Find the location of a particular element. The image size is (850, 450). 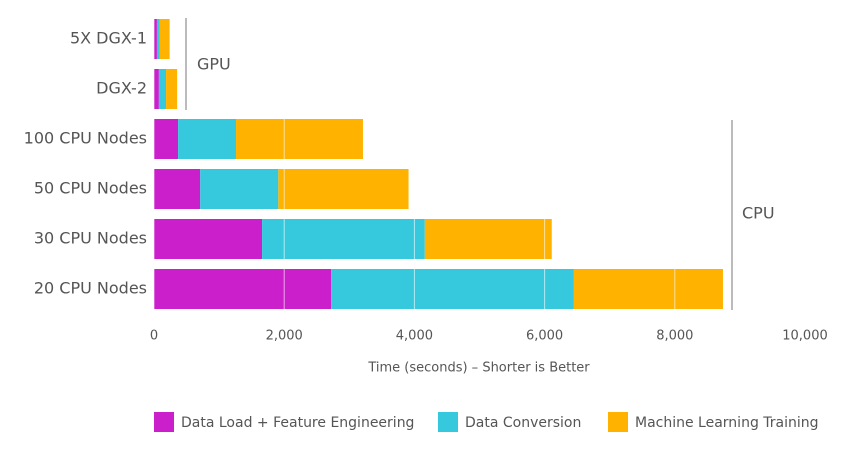

x-tick-label: 8,000 is located at coordinates (674, 336).